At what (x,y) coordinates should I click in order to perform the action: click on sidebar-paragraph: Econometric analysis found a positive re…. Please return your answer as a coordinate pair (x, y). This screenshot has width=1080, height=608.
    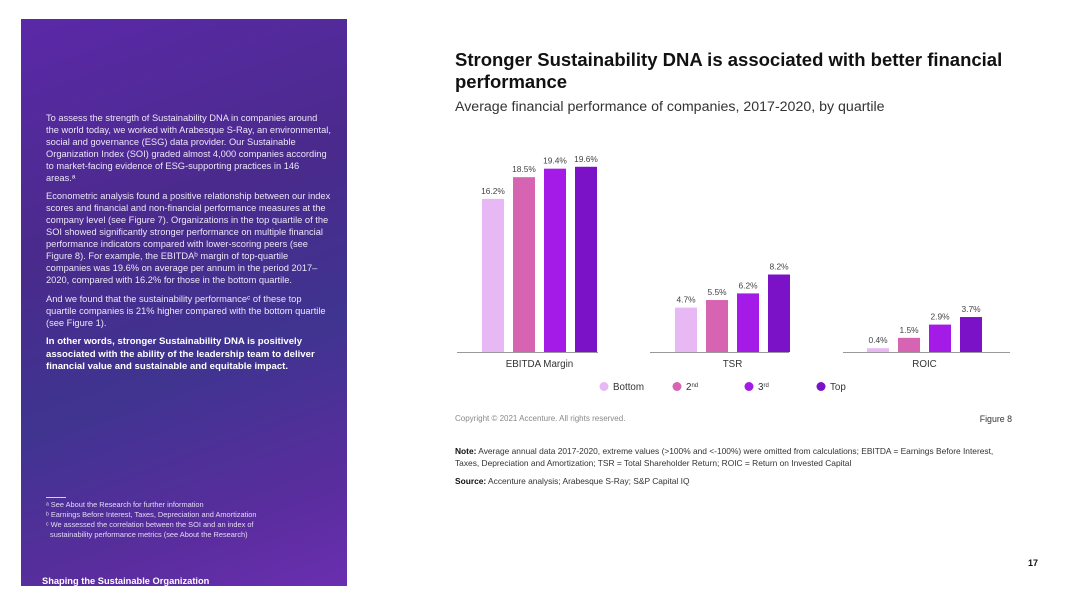
    Looking at the image, I should click on (188, 238).